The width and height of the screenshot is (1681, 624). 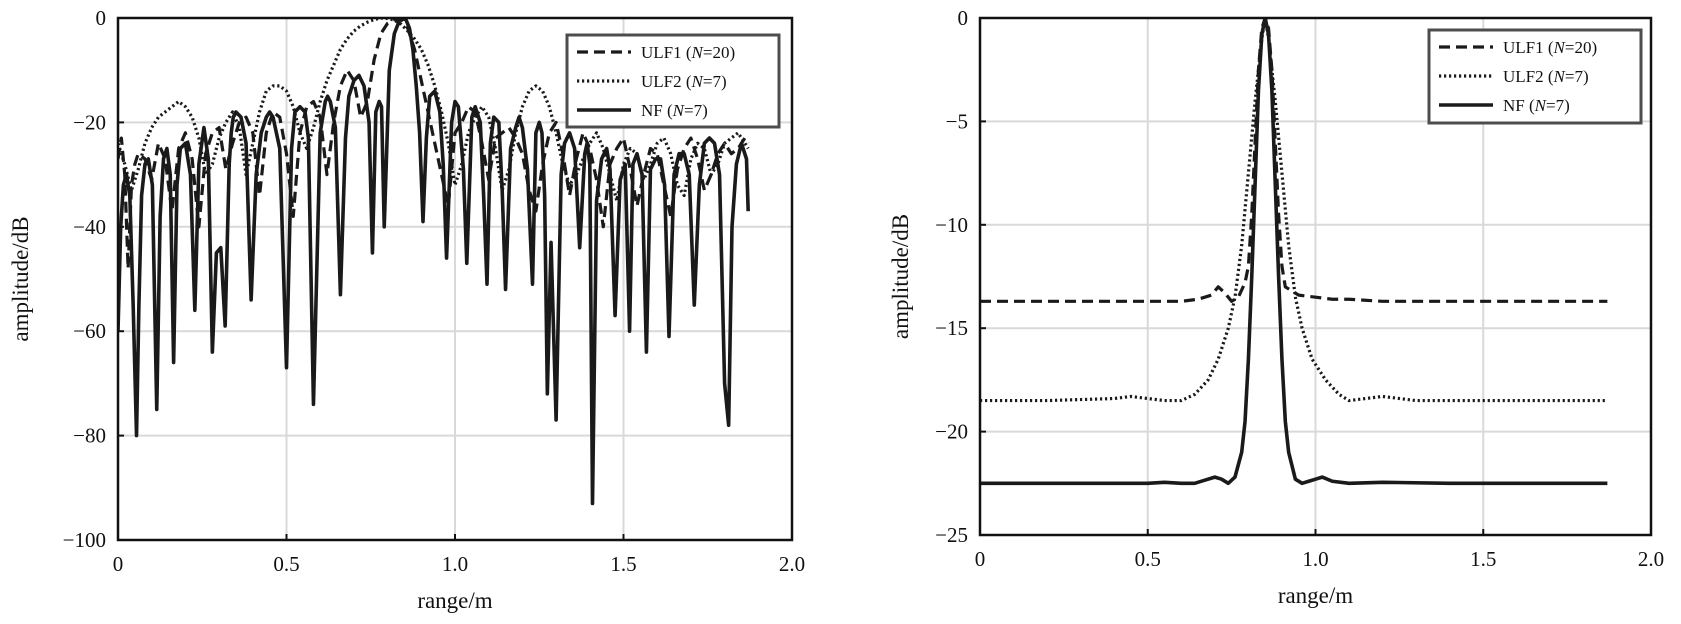 I want to click on y-tick-label: −60, so click(x=89, y=331).